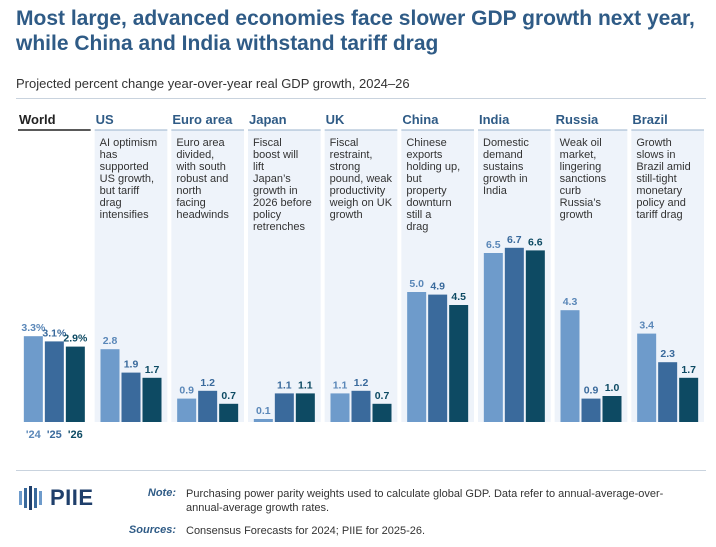 The image size is (716, 547). Describe the element at coordinates (340, 385) in the screenshot. I see `bar-label-uk-24: 1.1` at that location.